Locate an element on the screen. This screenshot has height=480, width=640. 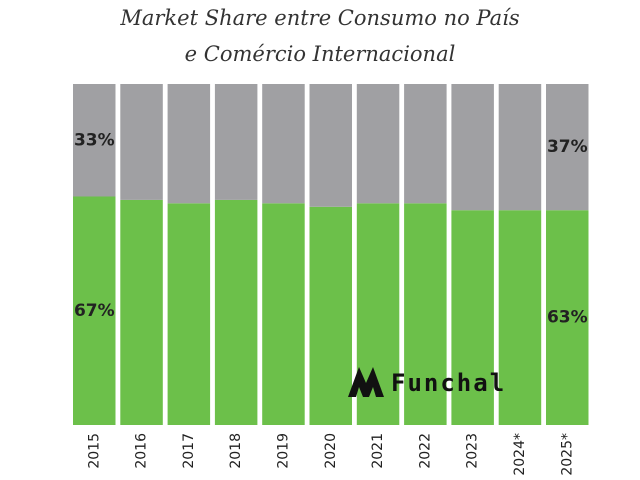
data-label-2025-series-0: 63% is located at coordinates (567, 318).